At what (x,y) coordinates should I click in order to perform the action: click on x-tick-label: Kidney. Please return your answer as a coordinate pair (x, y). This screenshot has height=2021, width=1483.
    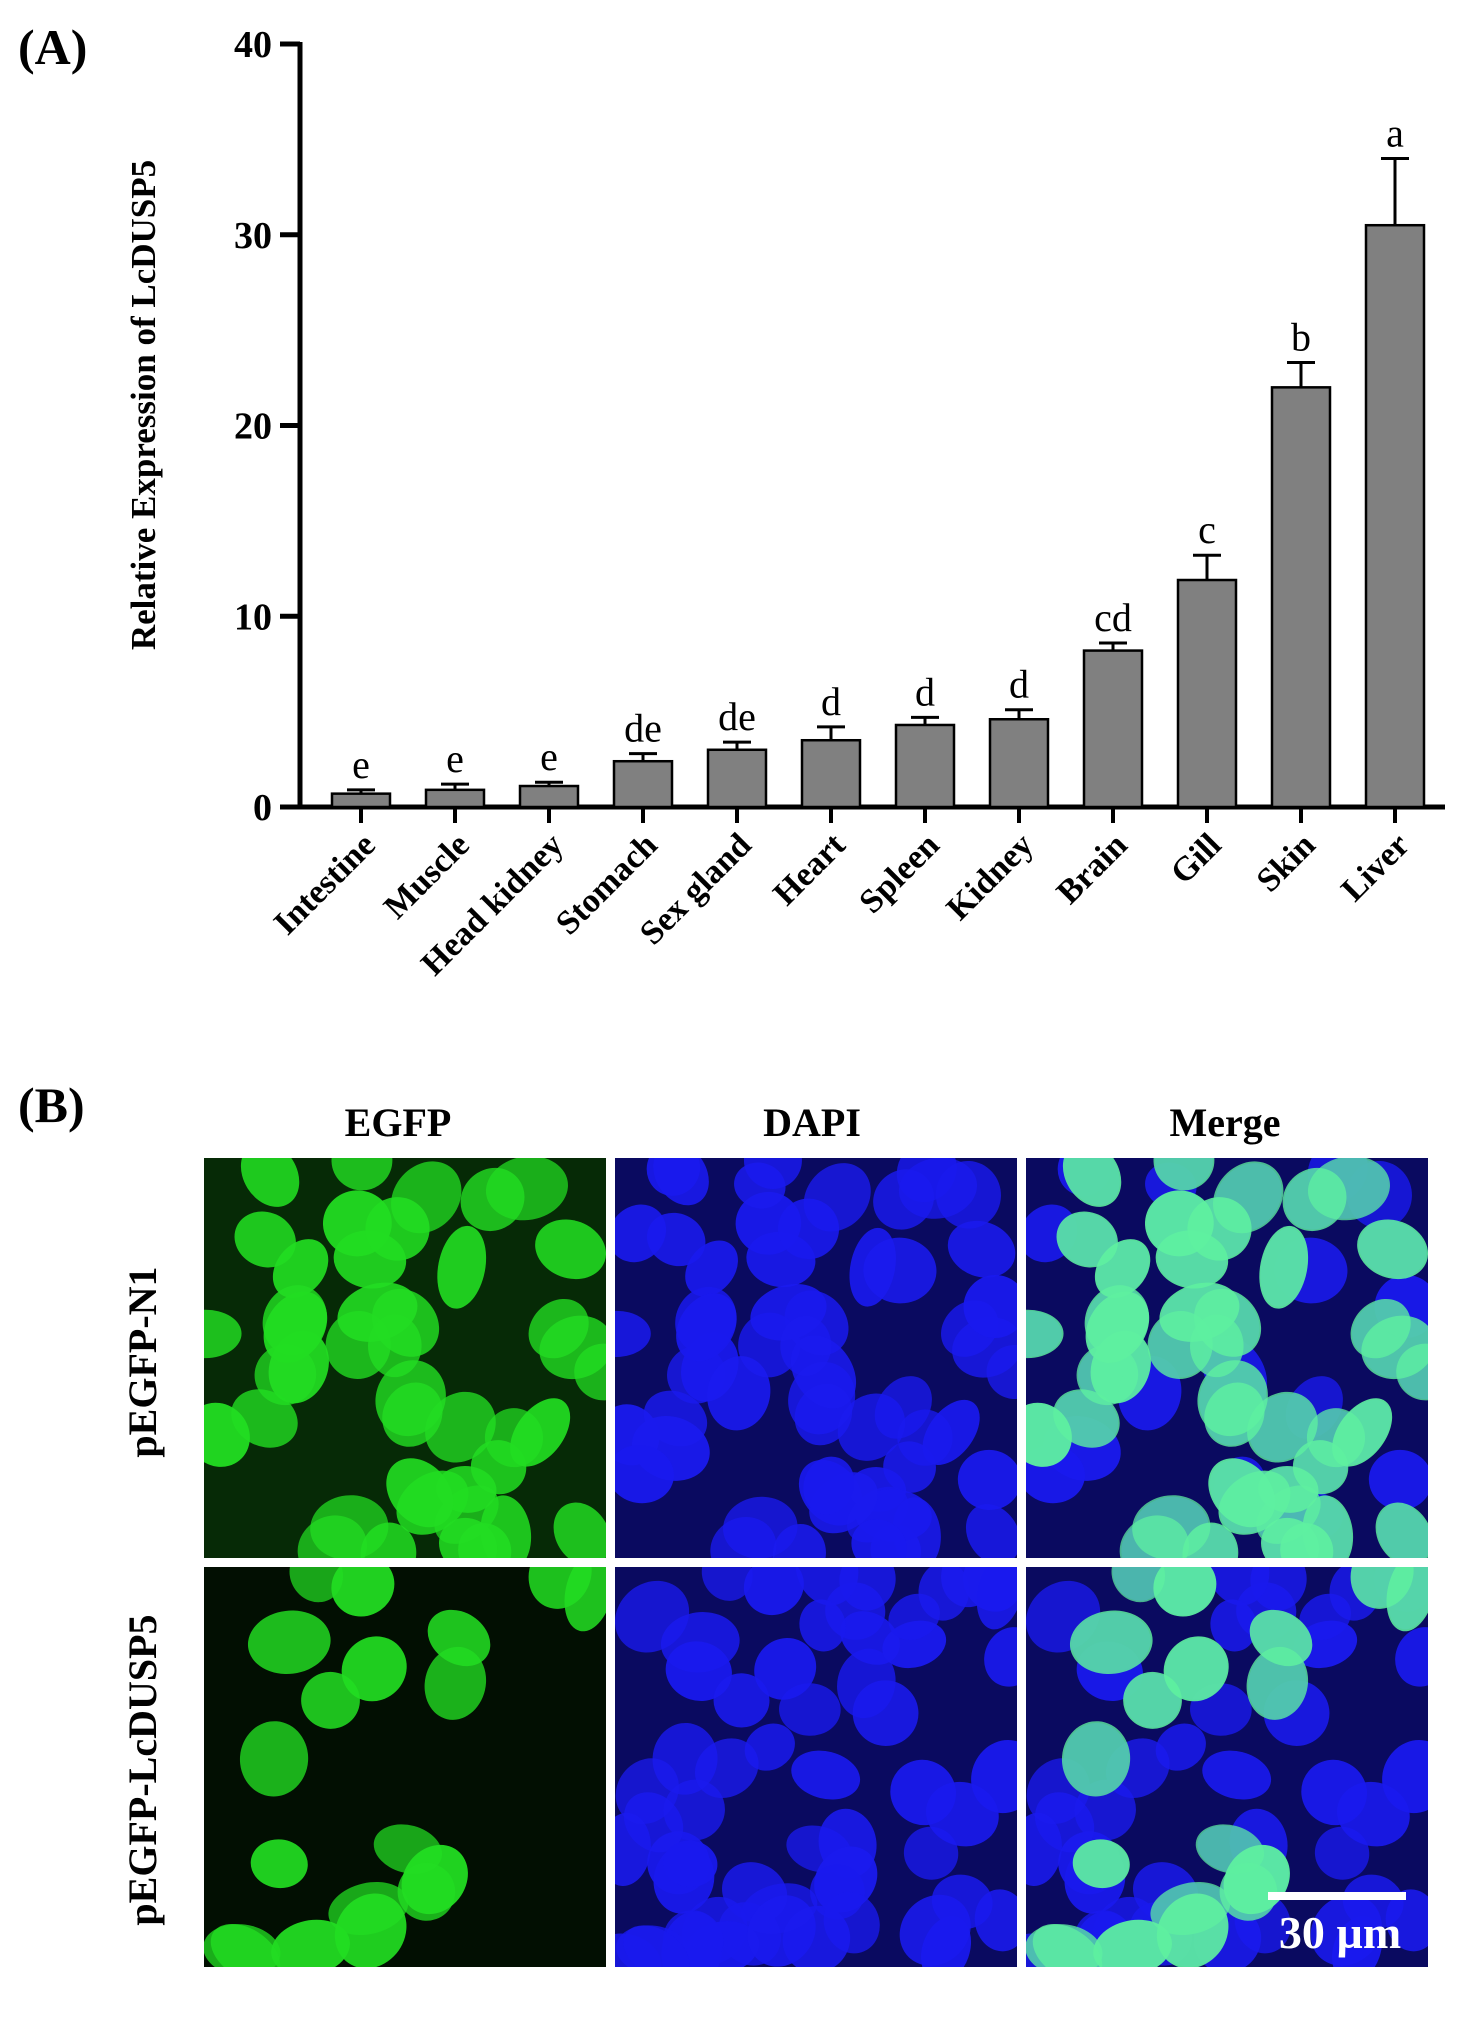
    Looking at the image, I should click on (990, 876).